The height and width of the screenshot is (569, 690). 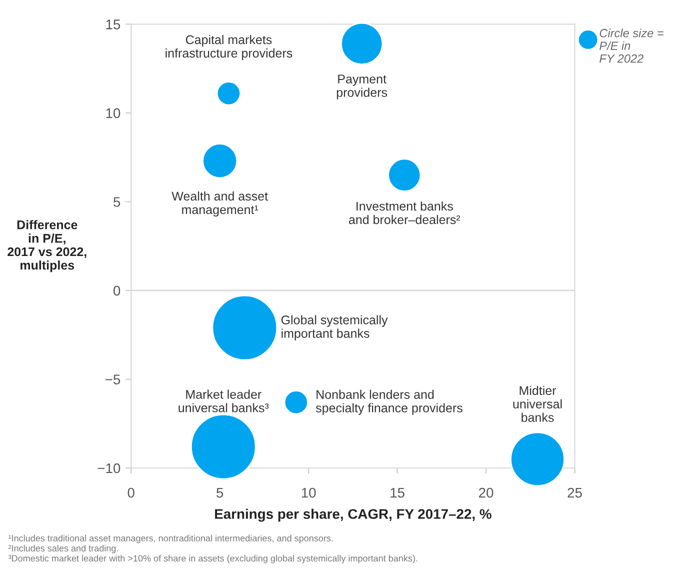 I want to click on y-tick-label: −5, so click(x=113, y=379).